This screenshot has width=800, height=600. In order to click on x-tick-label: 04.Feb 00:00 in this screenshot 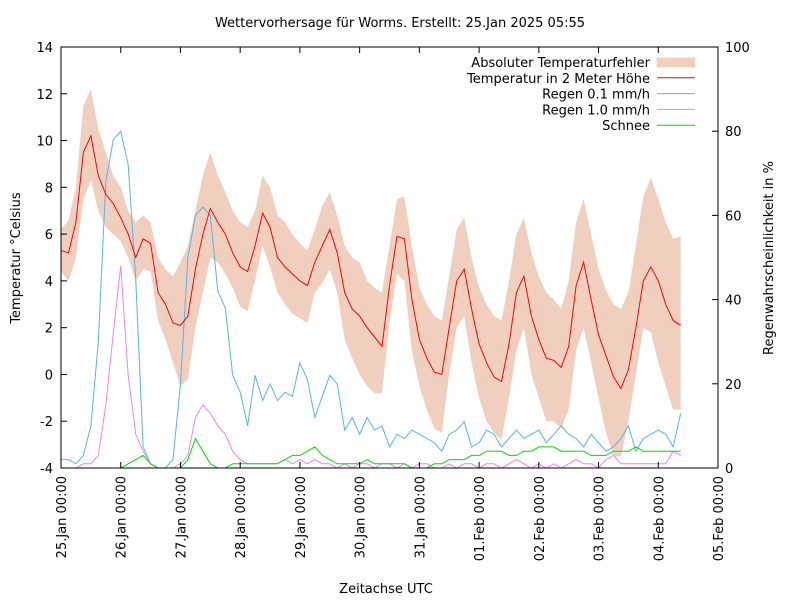, I will do `click(659, 518)`.